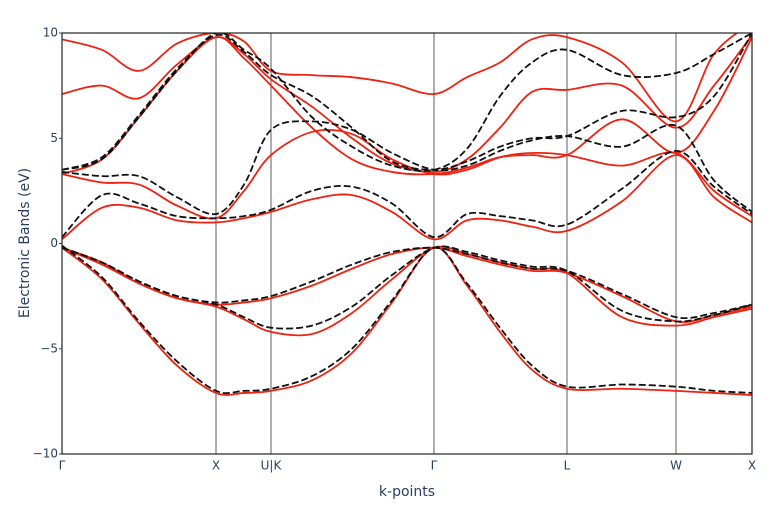 The height and width of the screenshot is (516, 781). What do you see at coordinates (407, 492) in the screenshot?
I see `x-axis-label: k-points` at bounding box center [407, 492].